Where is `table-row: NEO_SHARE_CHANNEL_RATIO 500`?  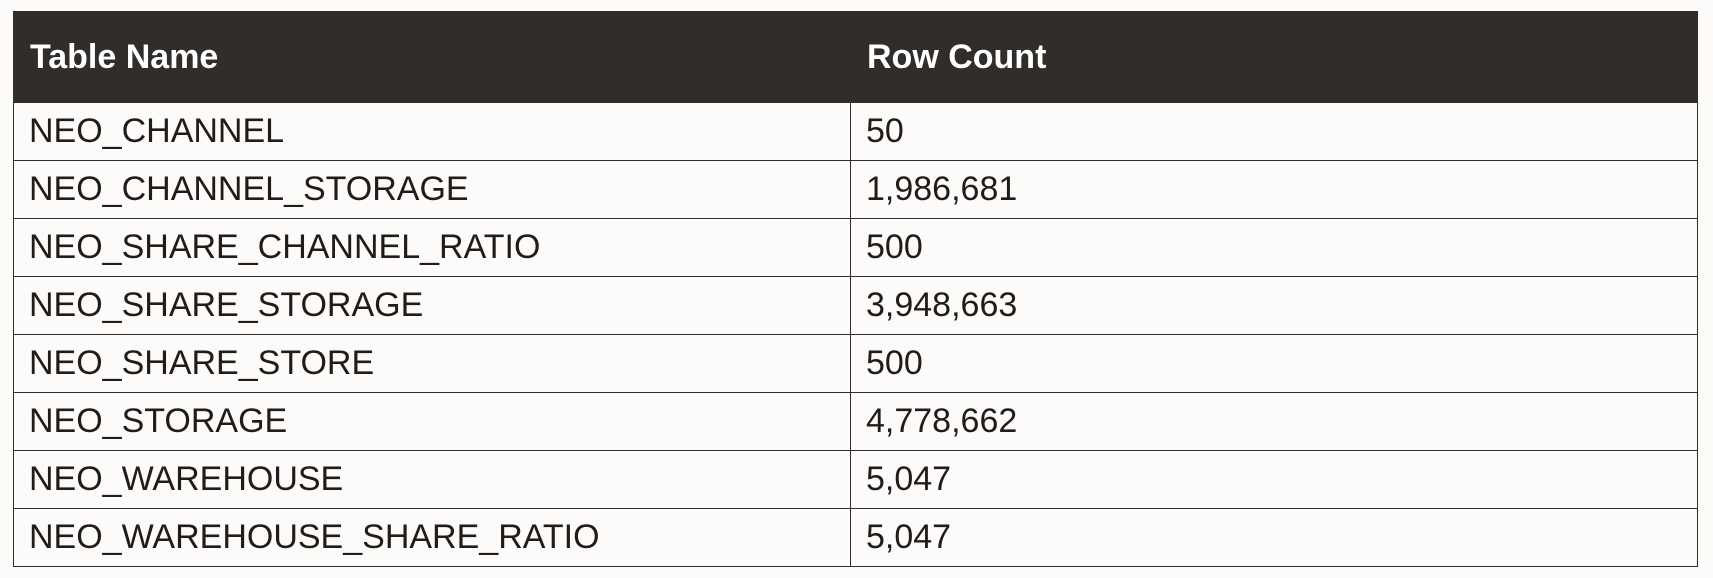
table-row: NEO_SHARE_CHANNEL_RATIO 500 is located at coordinates (855, 247).